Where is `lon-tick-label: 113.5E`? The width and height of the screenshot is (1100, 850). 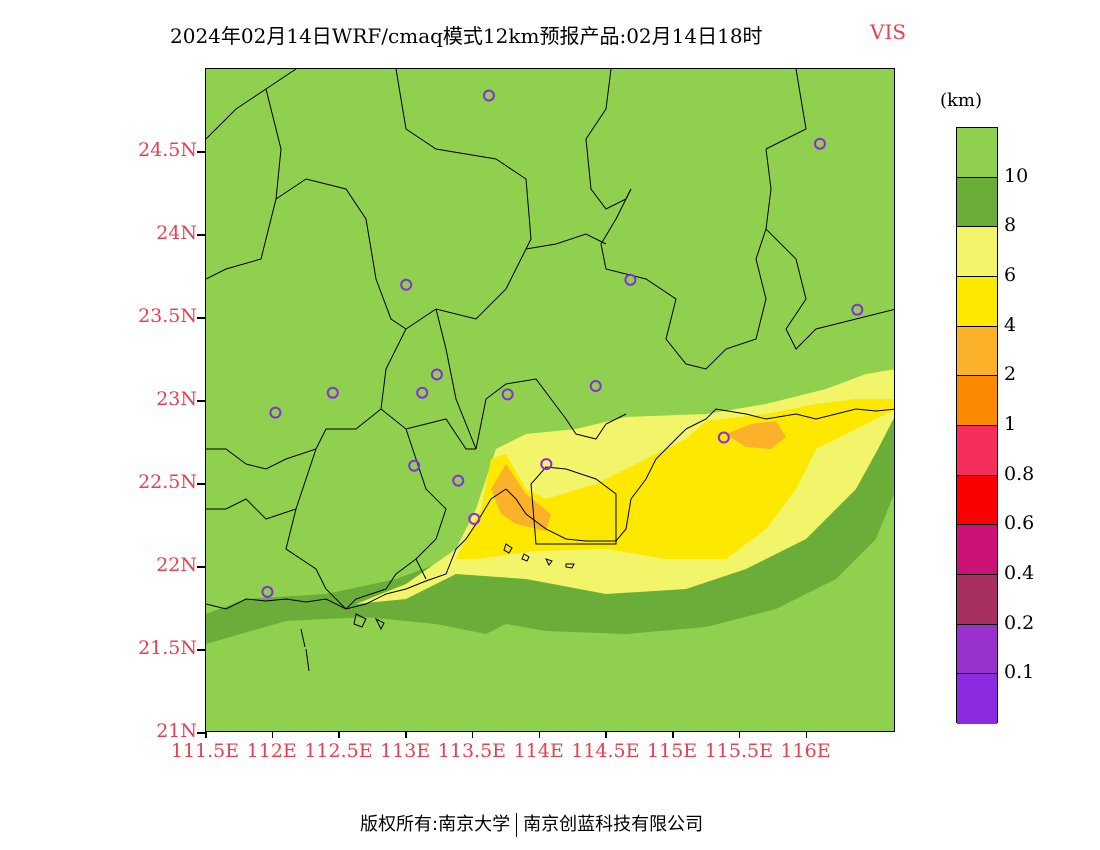 lon-tick-label: 113.5E is located at coordinates (472, 751).